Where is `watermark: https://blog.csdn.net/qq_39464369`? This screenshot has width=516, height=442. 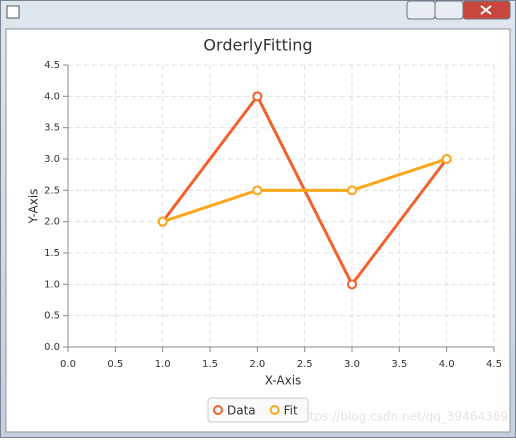
watermark: https://blog.csdn.net/qq_39464369 is located at coordinates (402, 417).